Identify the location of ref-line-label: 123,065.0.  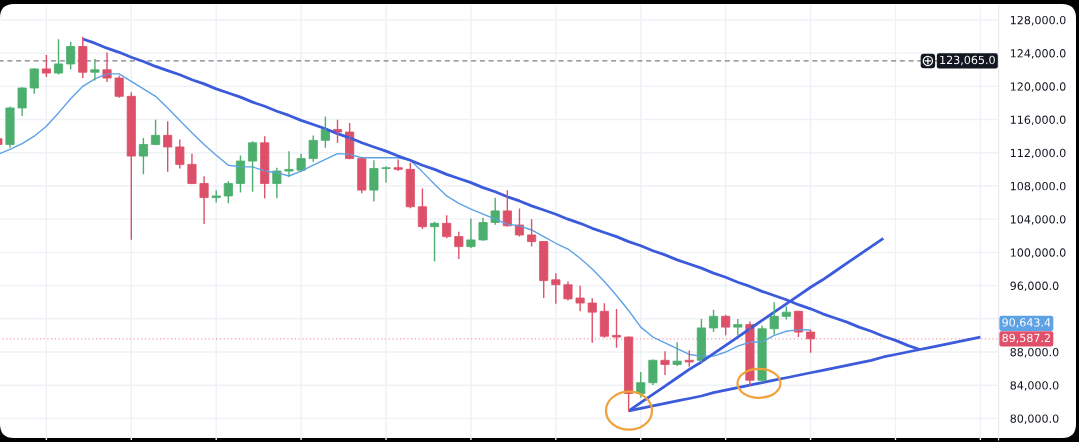
(967, 60).